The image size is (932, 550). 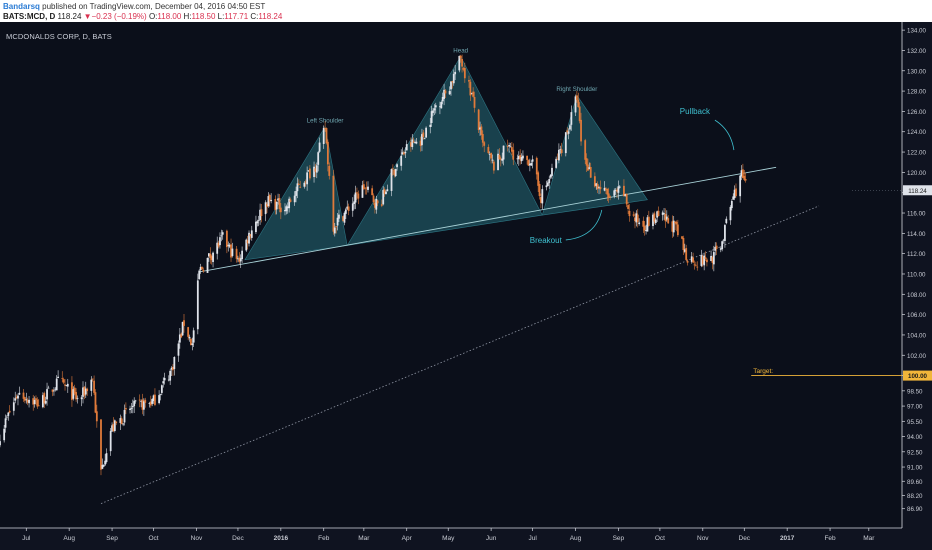 What do you see at coordinates (546, 240) in the screenshot?
I see `breakout-label: Breakout` at bounding box center [546, 240].